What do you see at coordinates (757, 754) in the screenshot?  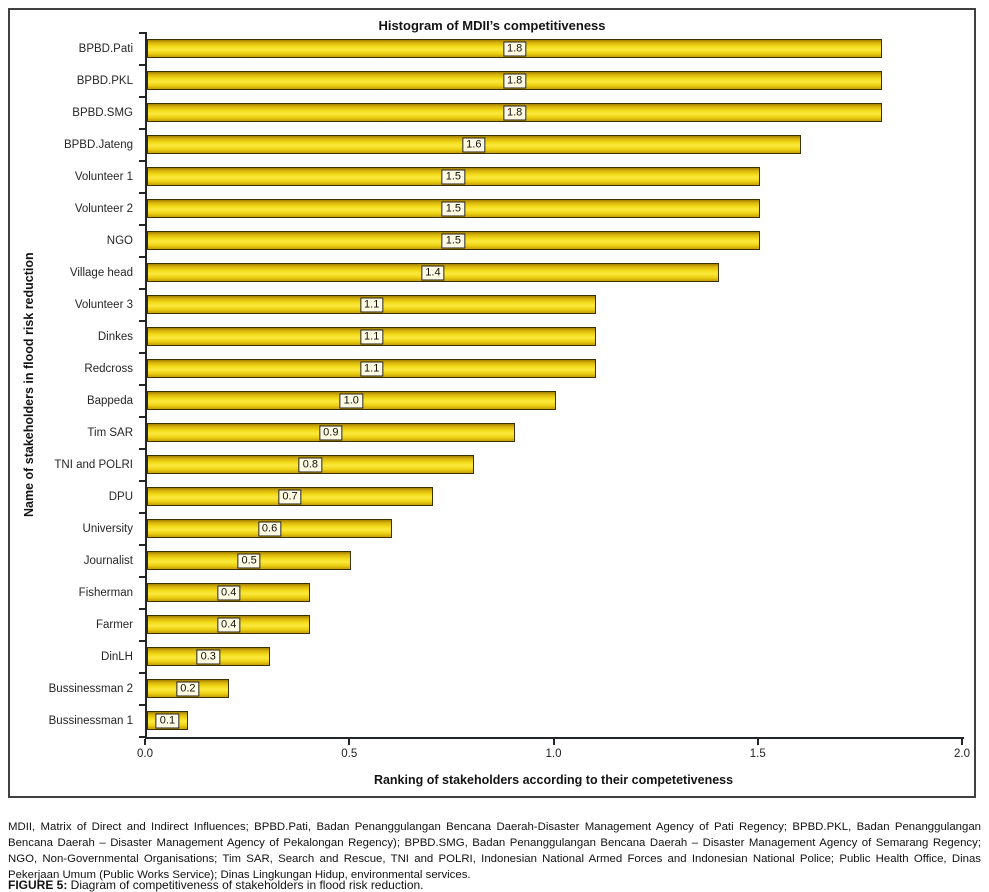 I see `x-tick-label: 1.5` at bounding box center [757, 754].